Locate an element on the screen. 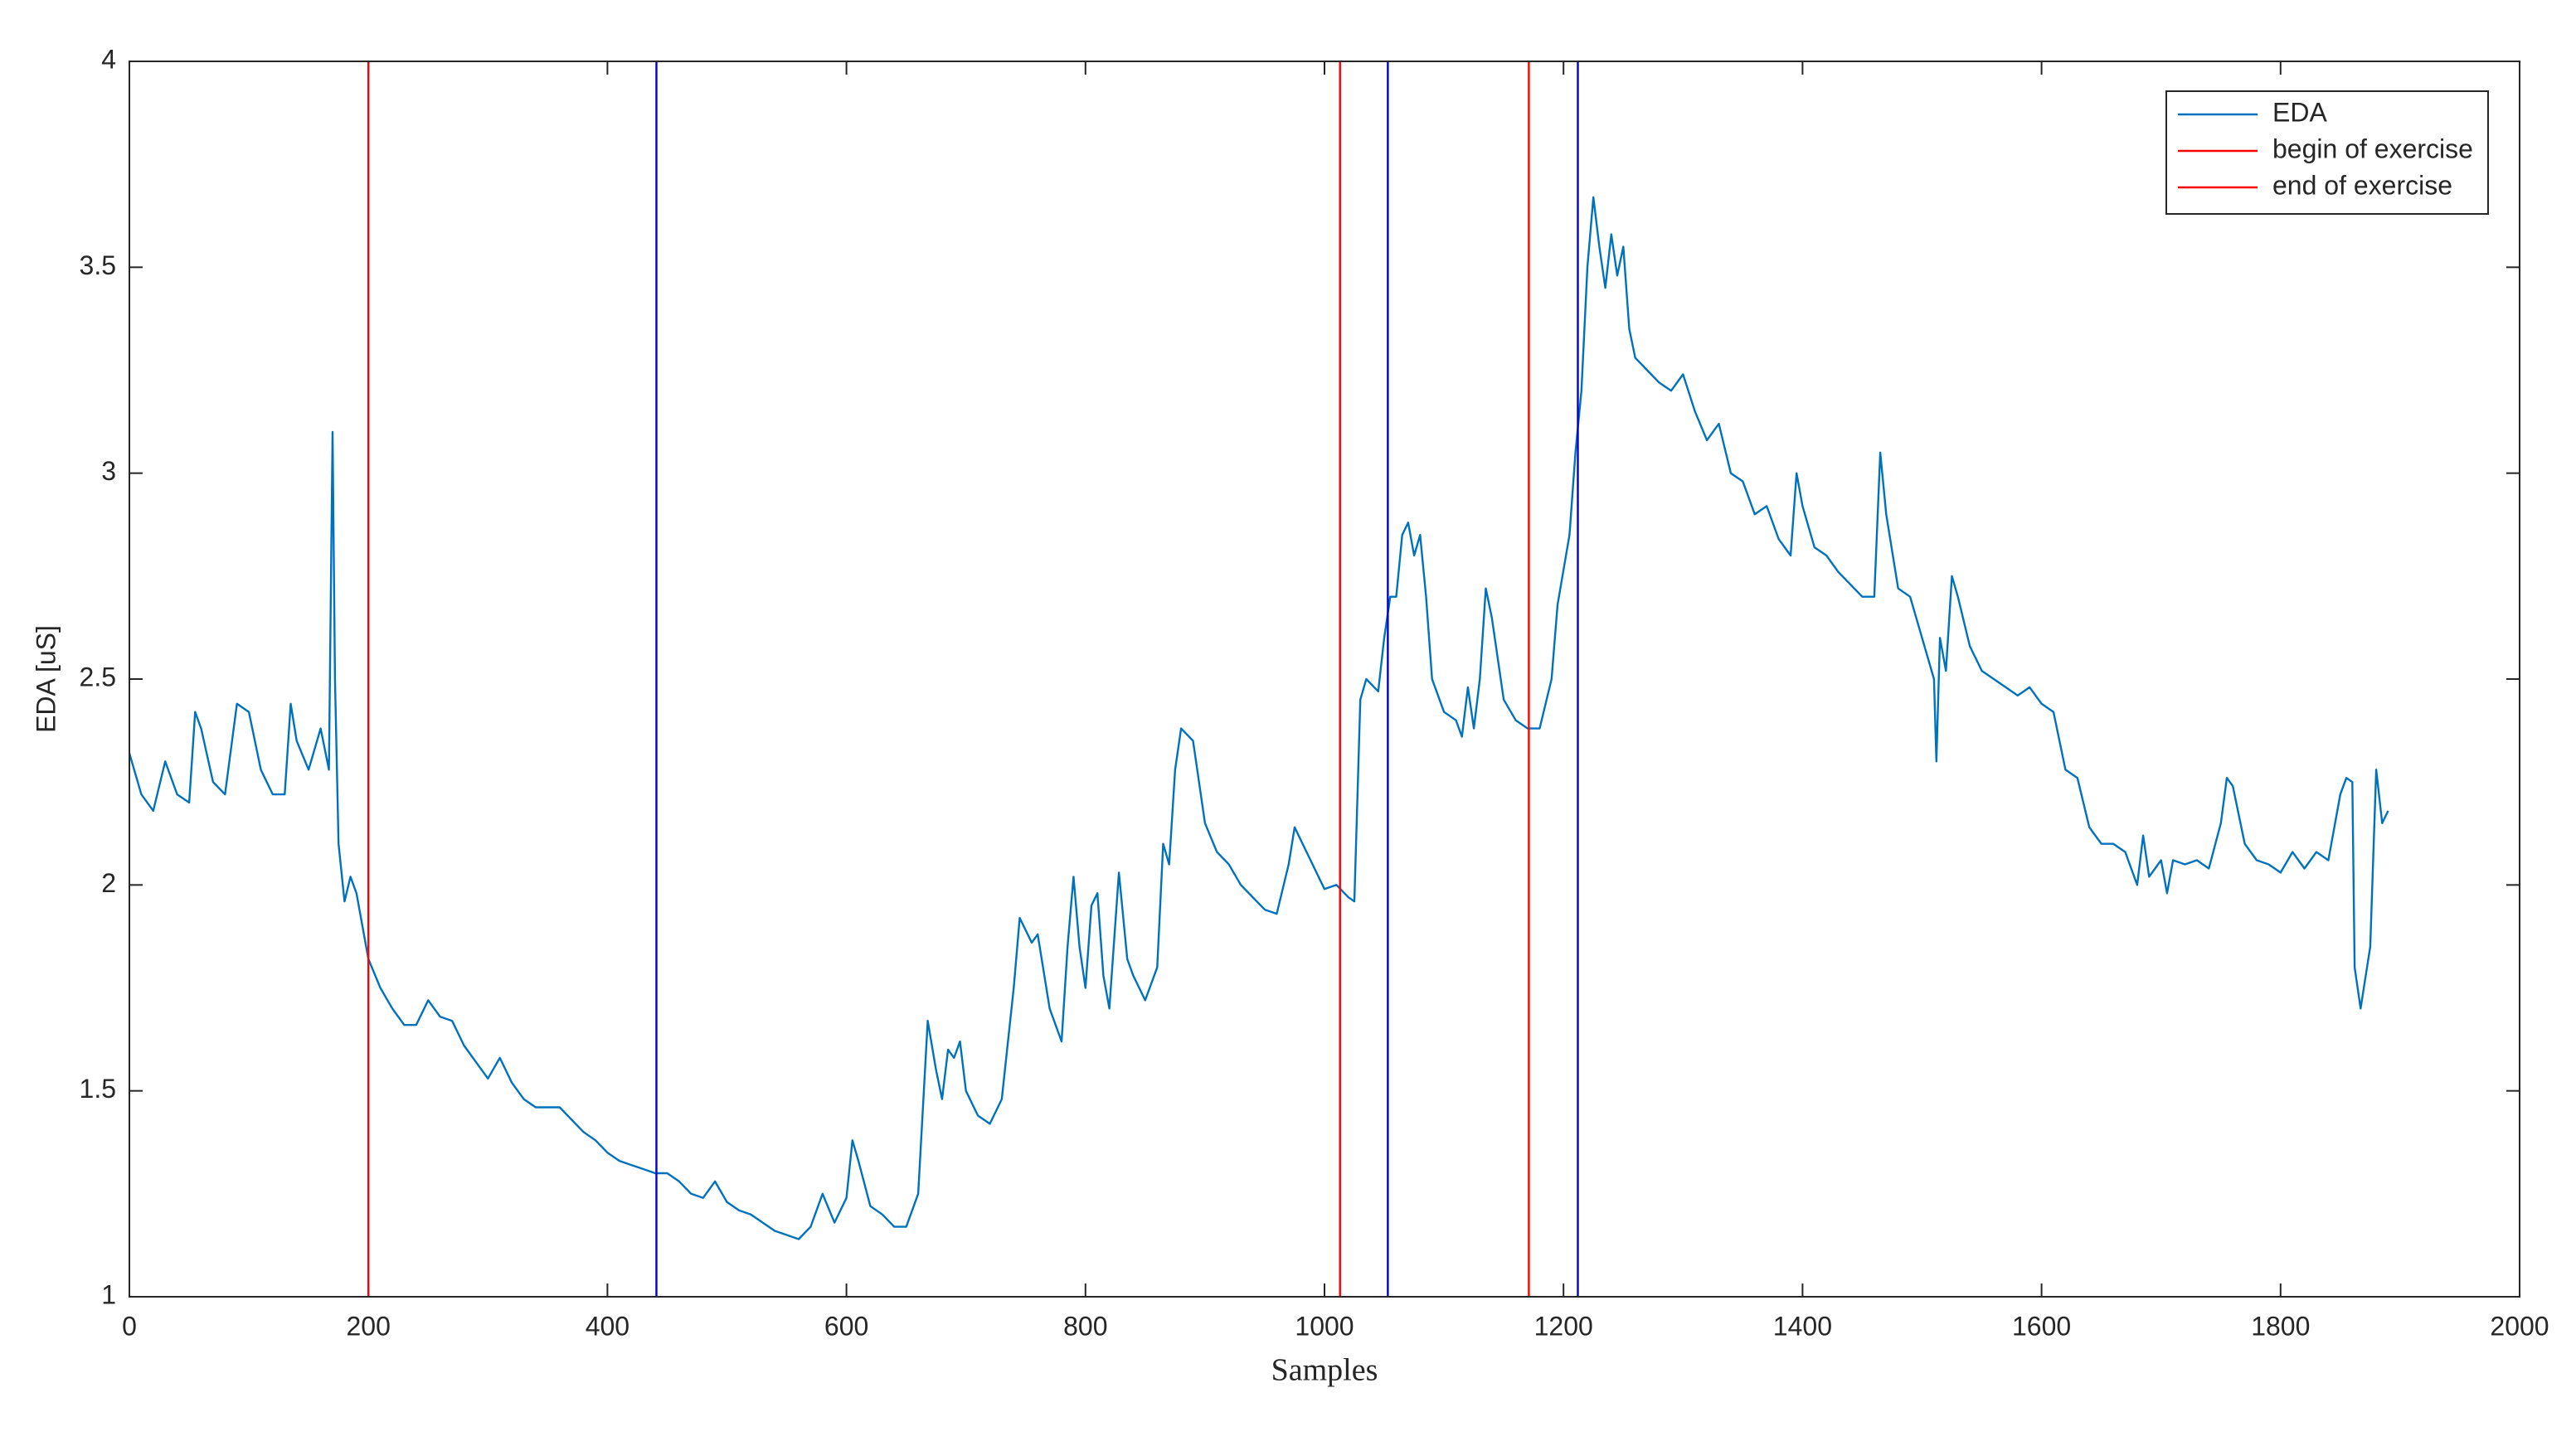  y-tick-label: 3.5 is located at coordinates (98, 265).